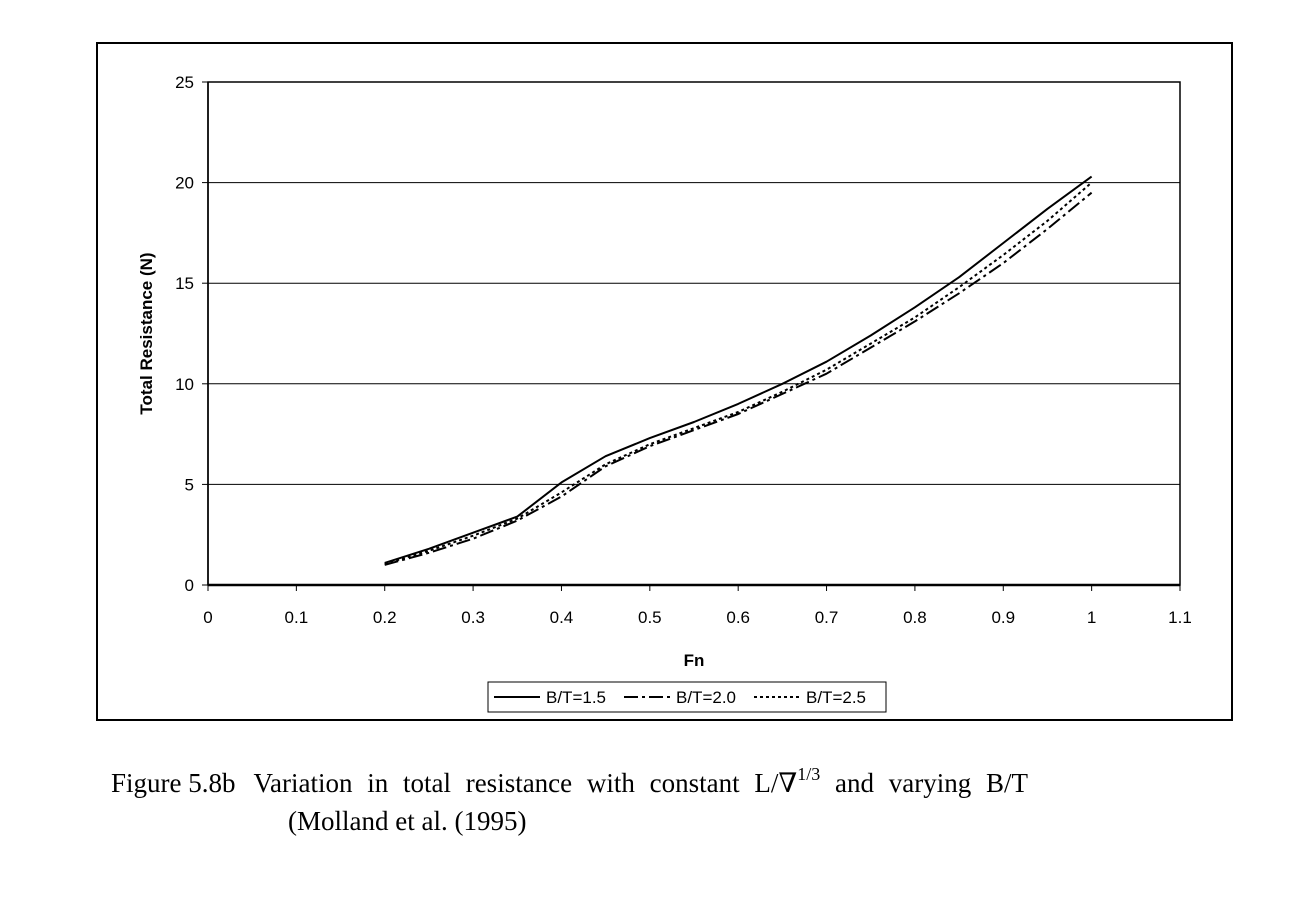 The width and height of the screenshot is (1296, 908). Describe the element at coordinates (189, 585) in the screenshot. I see `y-tick-label: 0` at that location.